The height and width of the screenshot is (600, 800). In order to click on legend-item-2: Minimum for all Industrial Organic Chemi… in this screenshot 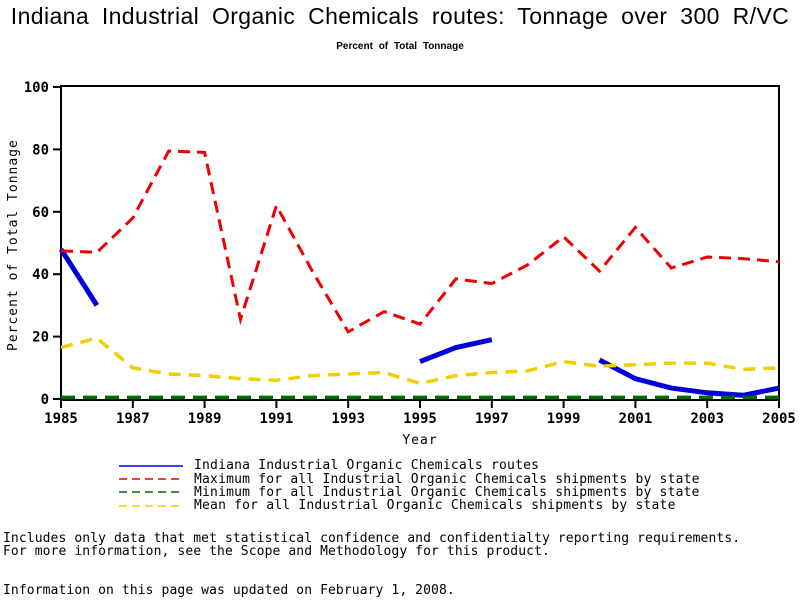, I will do `click(409, 492)`.